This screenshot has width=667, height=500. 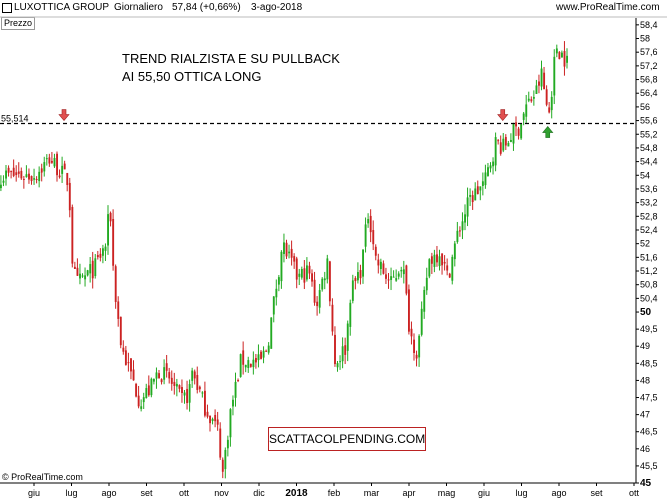 I want to click on level-label: 55,514, so click(x=15, y=119).